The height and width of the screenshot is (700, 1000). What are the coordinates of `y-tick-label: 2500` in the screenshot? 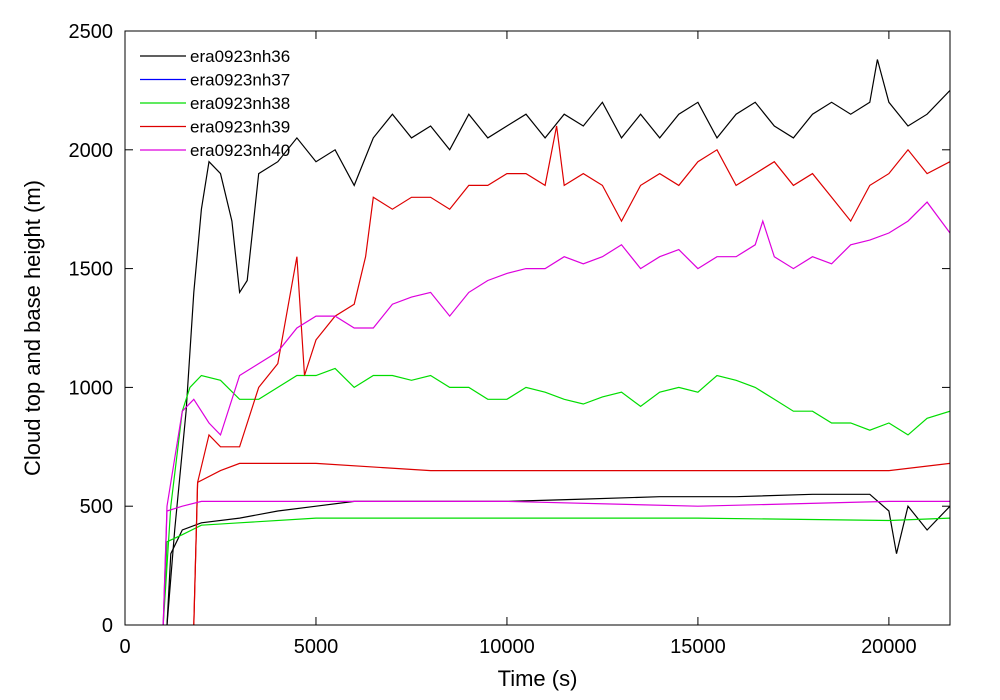 It's located at (91, 32).